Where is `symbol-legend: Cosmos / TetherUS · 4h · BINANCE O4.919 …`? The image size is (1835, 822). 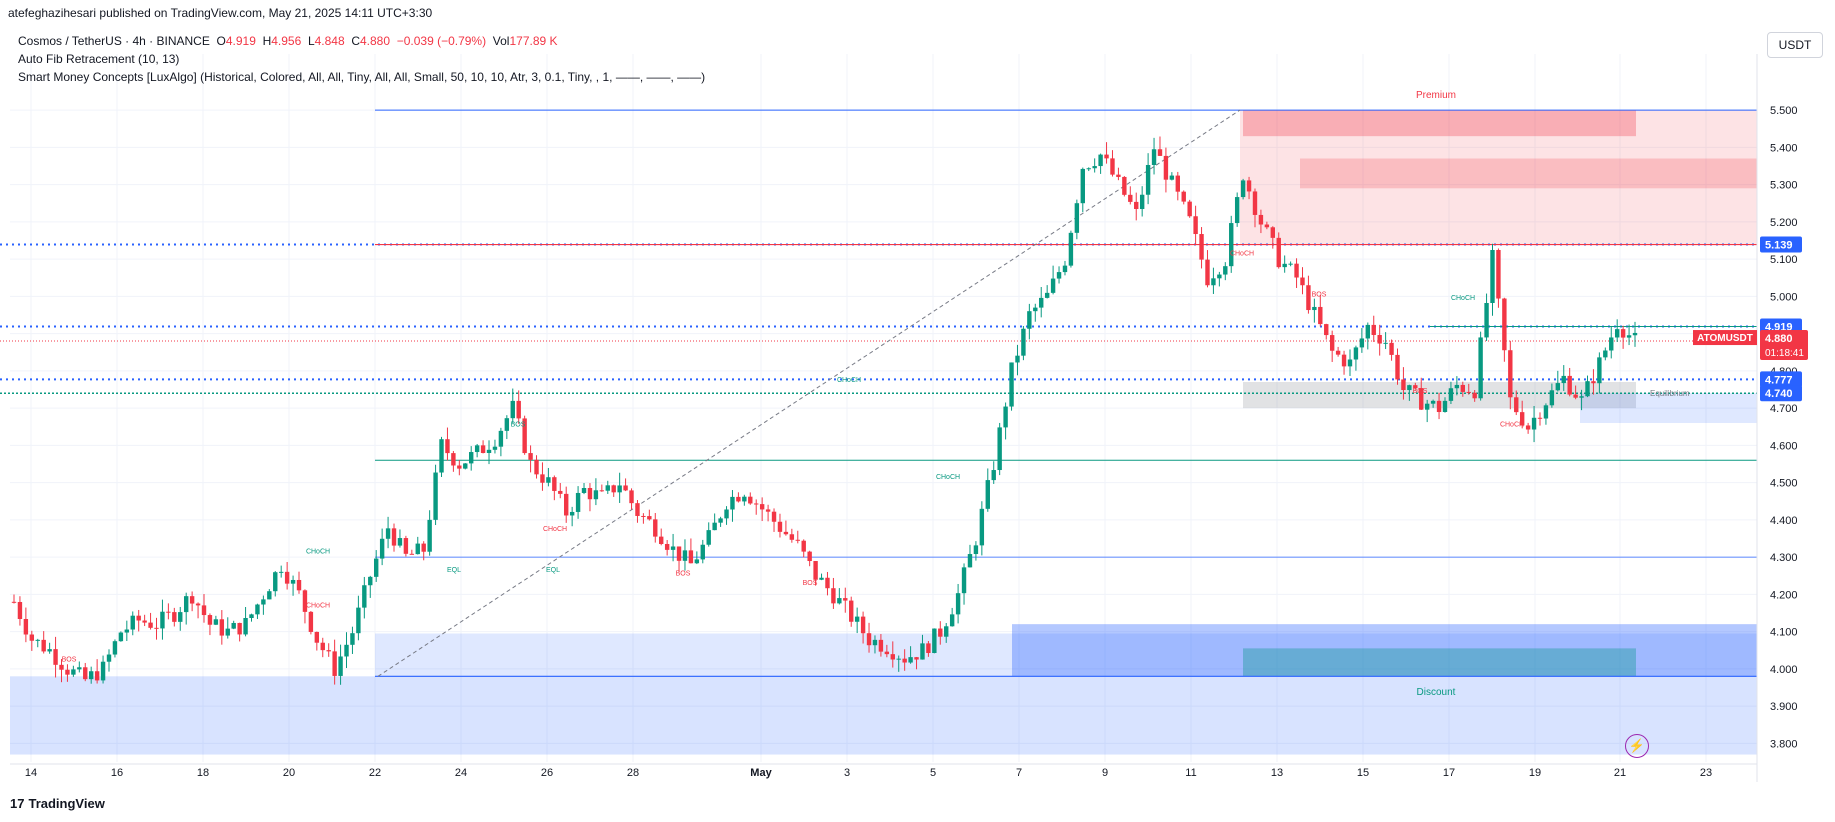
symbol-legend: Cosmos / TetherUS · 4h · BINANCE O4.919 … is located at coordinates (288, 41).